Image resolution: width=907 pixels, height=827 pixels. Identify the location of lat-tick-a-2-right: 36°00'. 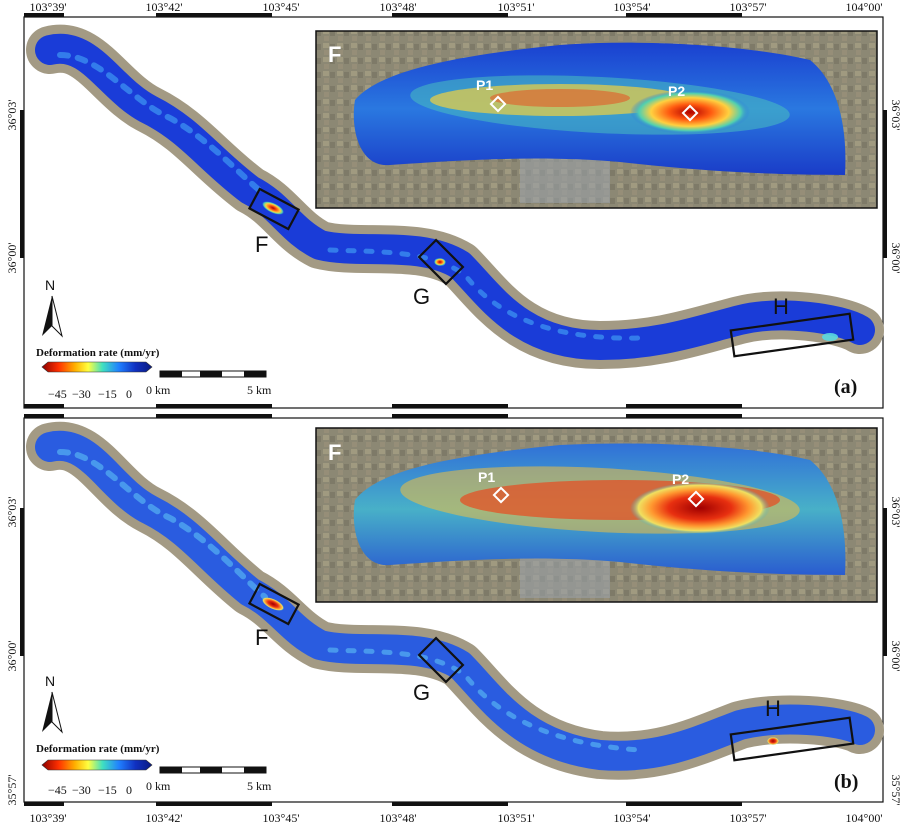
(896, 258).